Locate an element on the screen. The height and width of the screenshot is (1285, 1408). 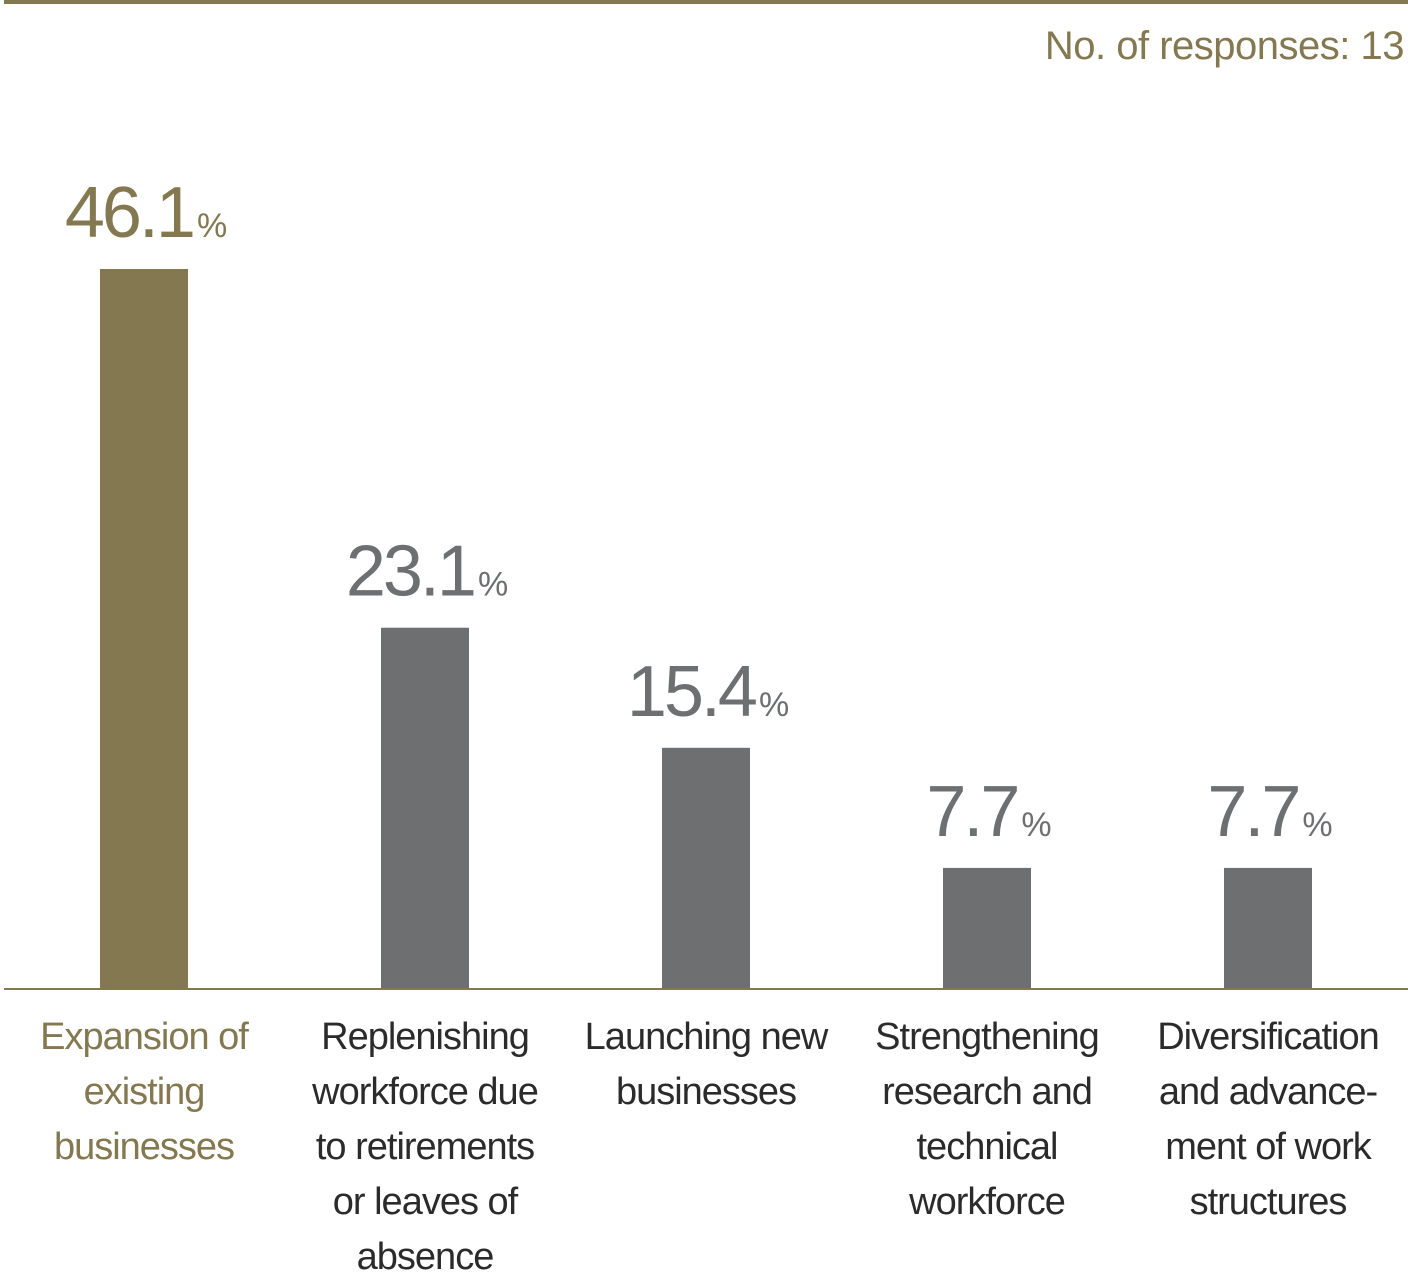
category-label-line: to retirements is located at coordinates (425, 1147).